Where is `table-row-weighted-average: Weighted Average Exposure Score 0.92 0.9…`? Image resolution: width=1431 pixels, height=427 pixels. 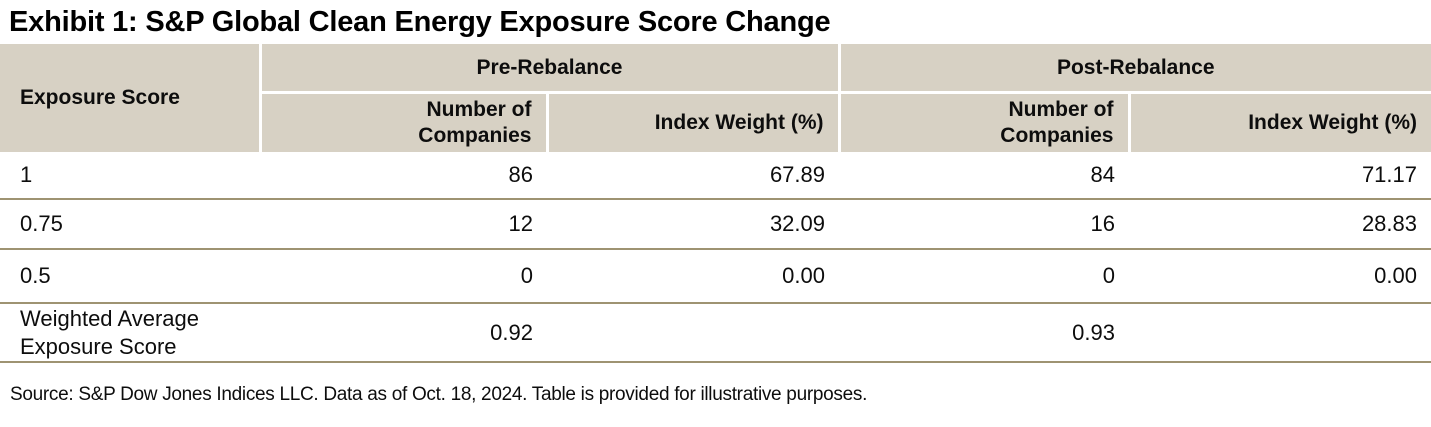
table-row-weighted-average: Weighted Average Exposure Score 0.92 0.9… is located at coordinates (715, 333).